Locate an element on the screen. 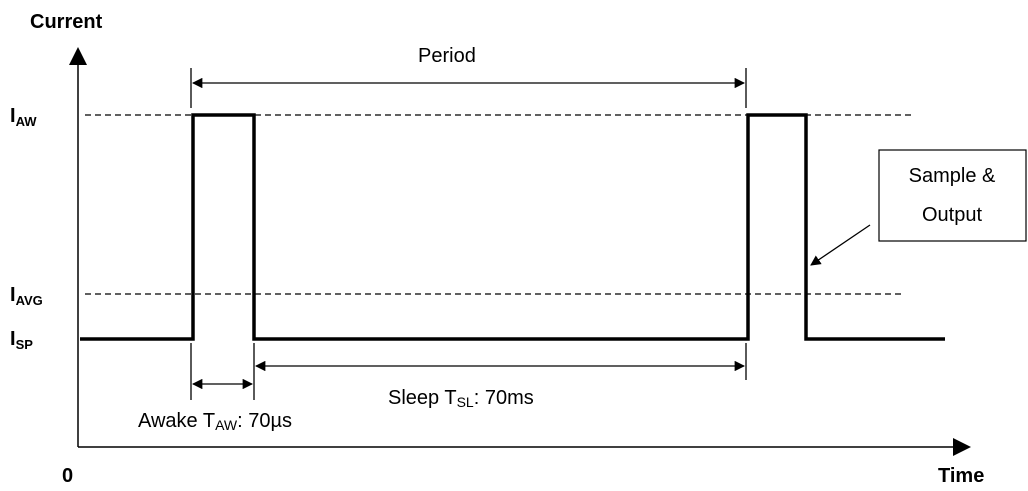 The image size is (1028, 491). period-label: Period is located at coordinates (447, 56).